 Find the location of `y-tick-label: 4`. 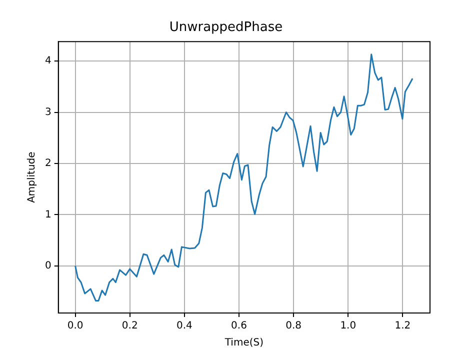

y-tick-label: 4 is located at coordinates (48, 61).